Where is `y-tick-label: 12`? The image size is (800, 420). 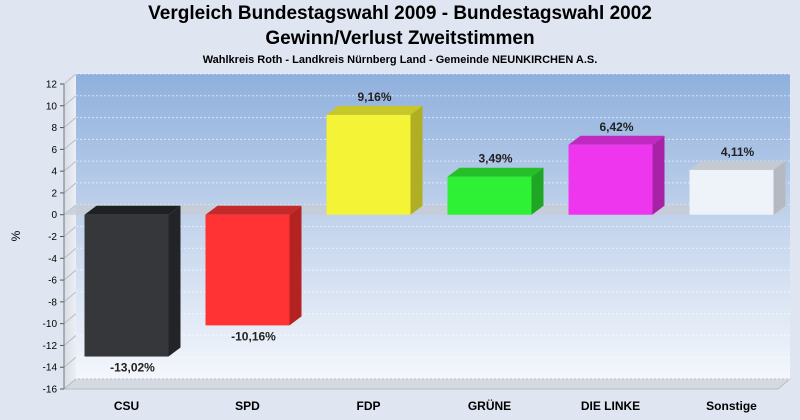 y-tick-label: 12 is located at coordinates (52, 85).